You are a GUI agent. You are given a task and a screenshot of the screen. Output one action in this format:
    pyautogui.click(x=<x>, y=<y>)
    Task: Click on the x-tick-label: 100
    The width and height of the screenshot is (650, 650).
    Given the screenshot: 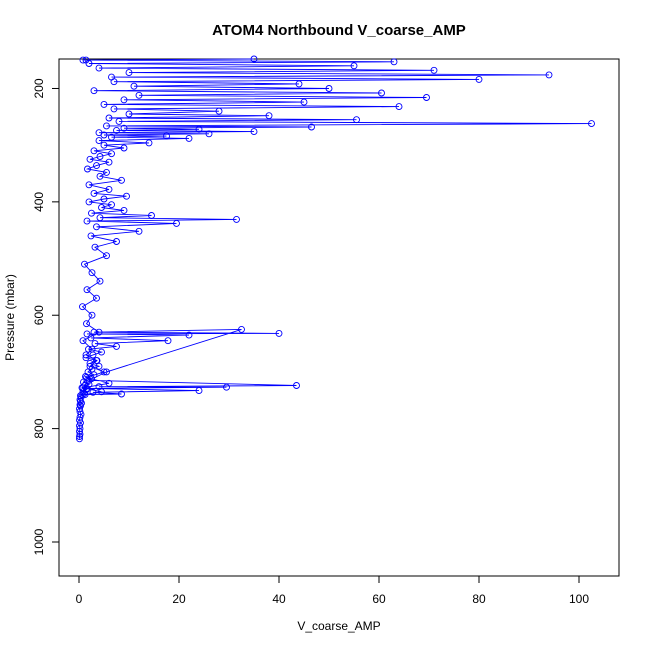 What is the action you would take?
    pyautogui.click(x=579, y=599)
    